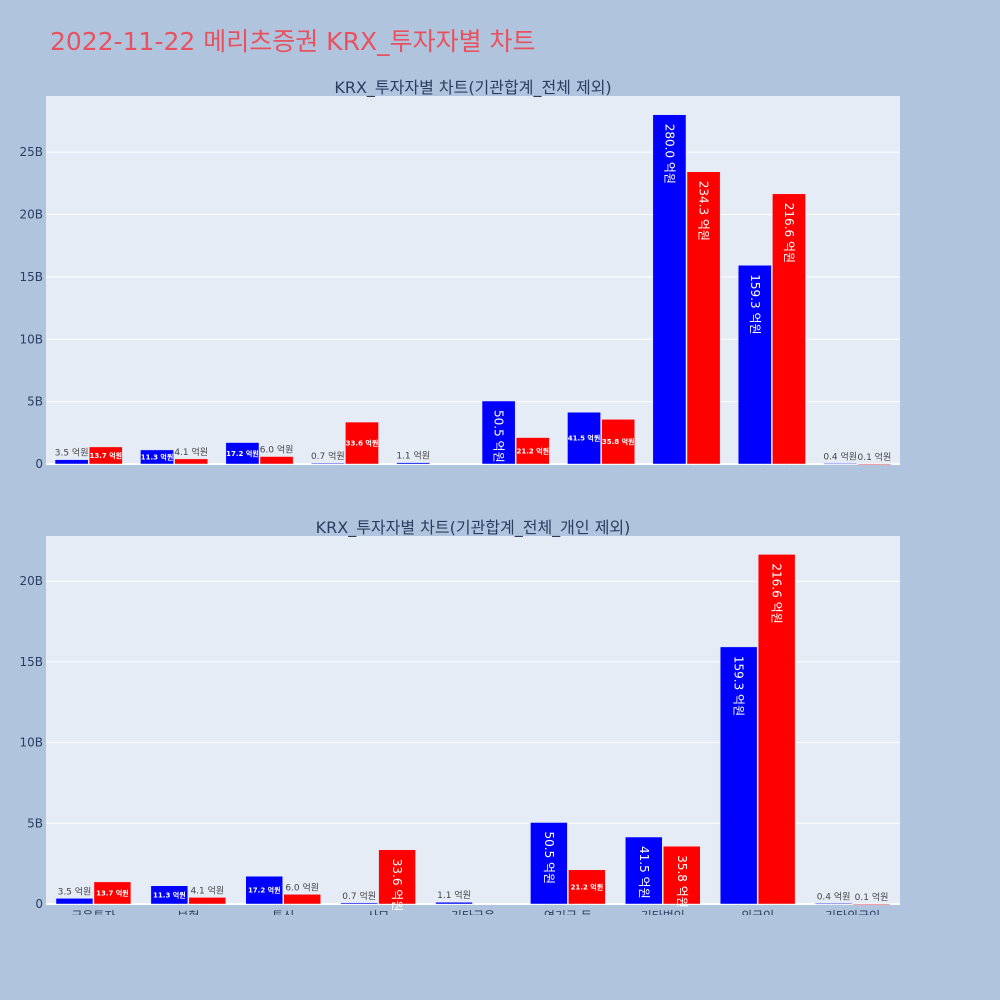 The height and width of the screenshot is (1000, 1000). What do you see at coordinates (472, 88) in the screenshot?
I see `chart-title: KRX_투자자별 차트(기관합계_전체 제외)` at bounding box center [472, 88].